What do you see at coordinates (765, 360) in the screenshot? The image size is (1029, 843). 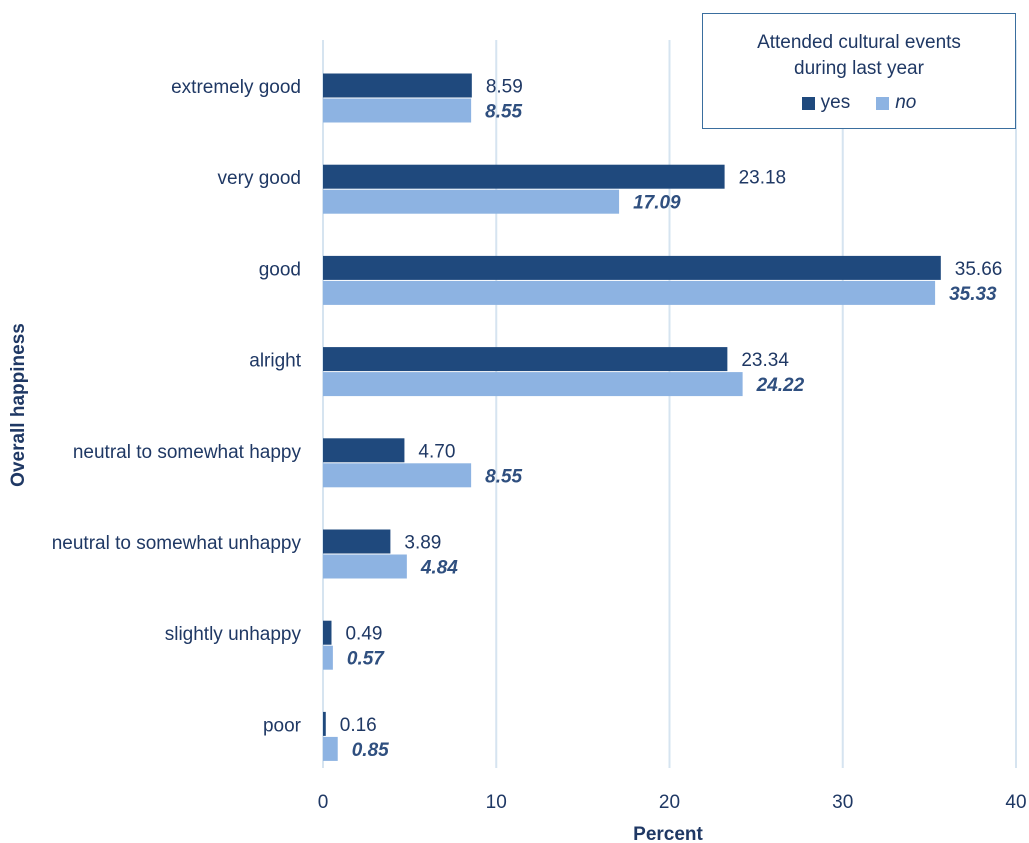 I see `value-label-yes: 23.34` at bounding box center [765, 360].